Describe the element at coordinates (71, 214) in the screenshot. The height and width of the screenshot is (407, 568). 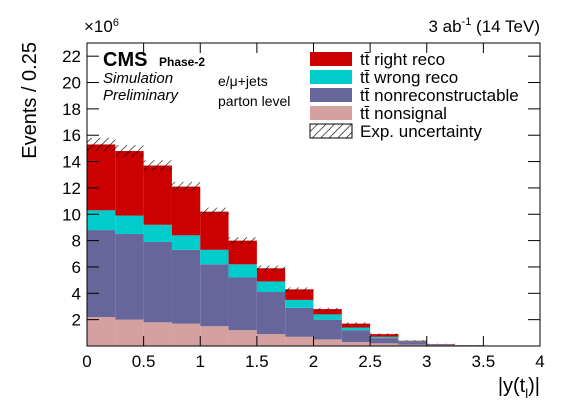
I see `y-tick-label: 10` at that location.